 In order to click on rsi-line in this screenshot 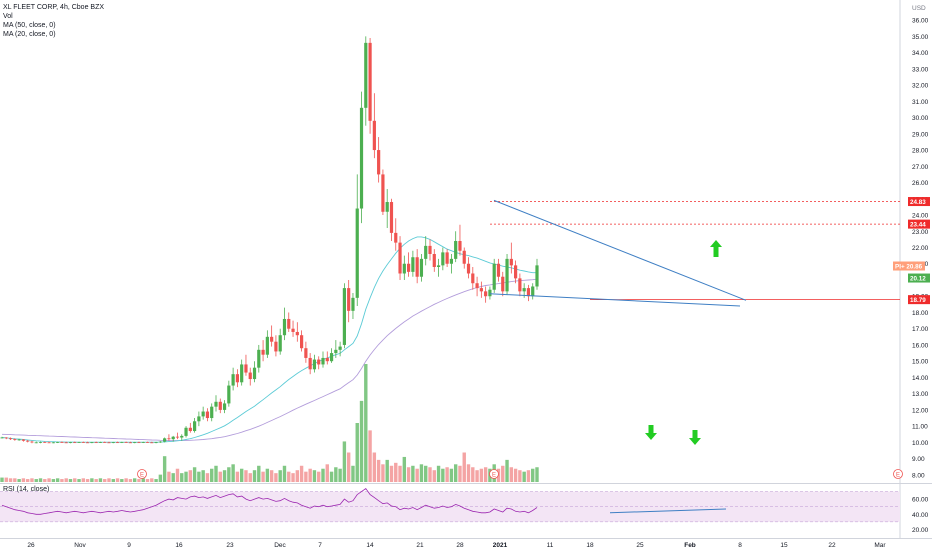, I will do `click(269, 501)`.